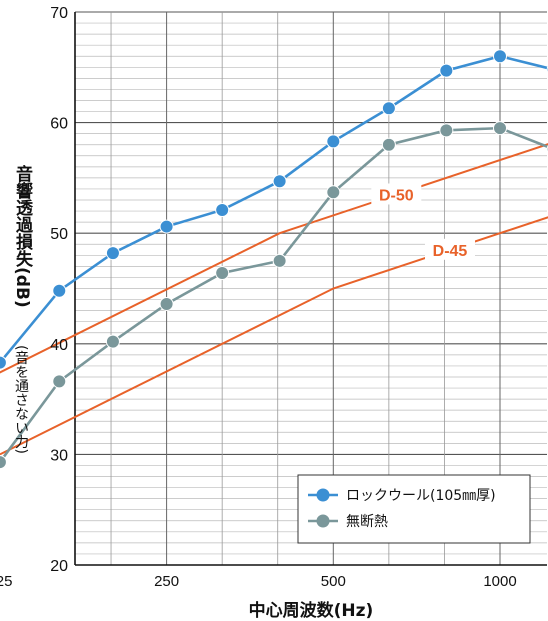  I want to click on x-tick-label: 125, so click(6, 581).